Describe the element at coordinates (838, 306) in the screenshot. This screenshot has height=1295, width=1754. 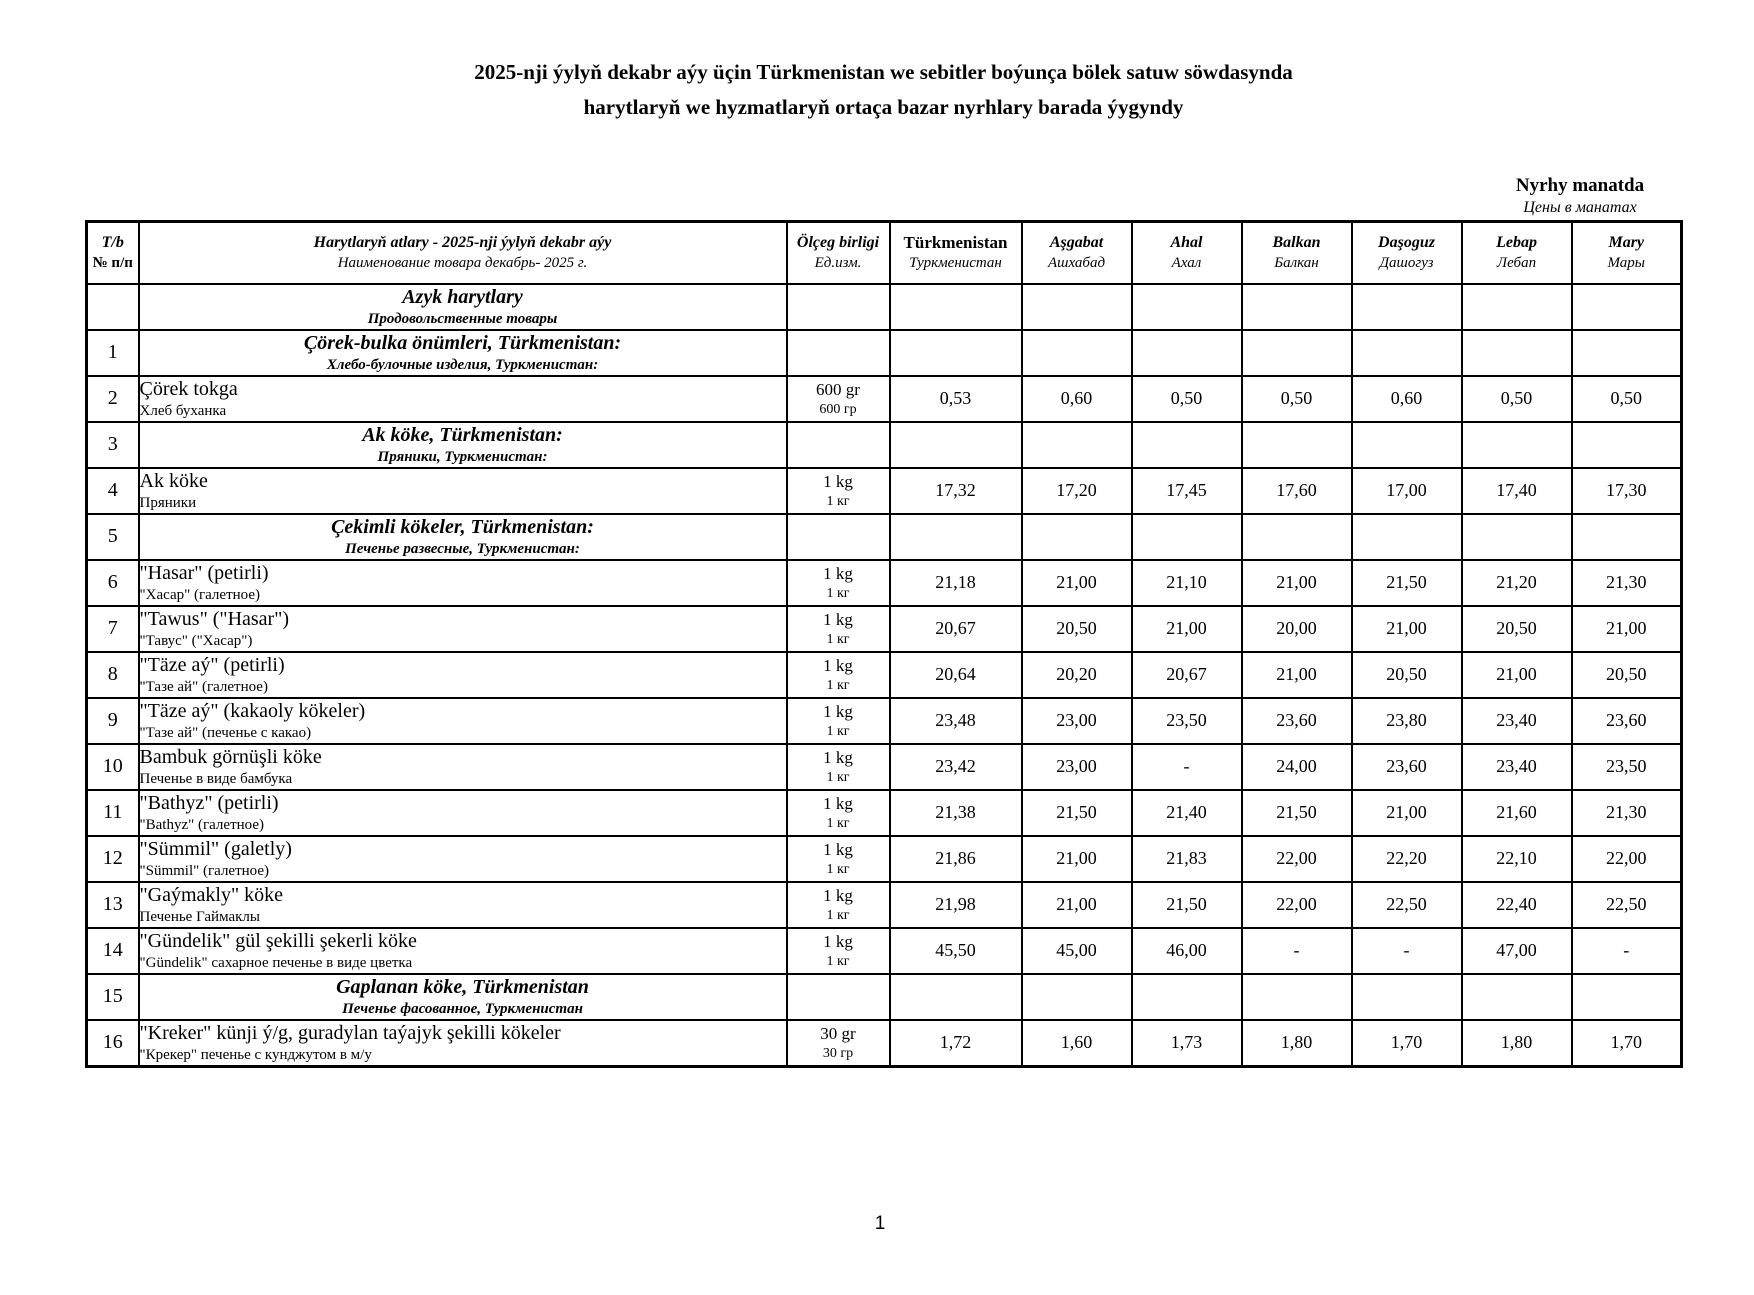
I see `unit-cell` at that location.